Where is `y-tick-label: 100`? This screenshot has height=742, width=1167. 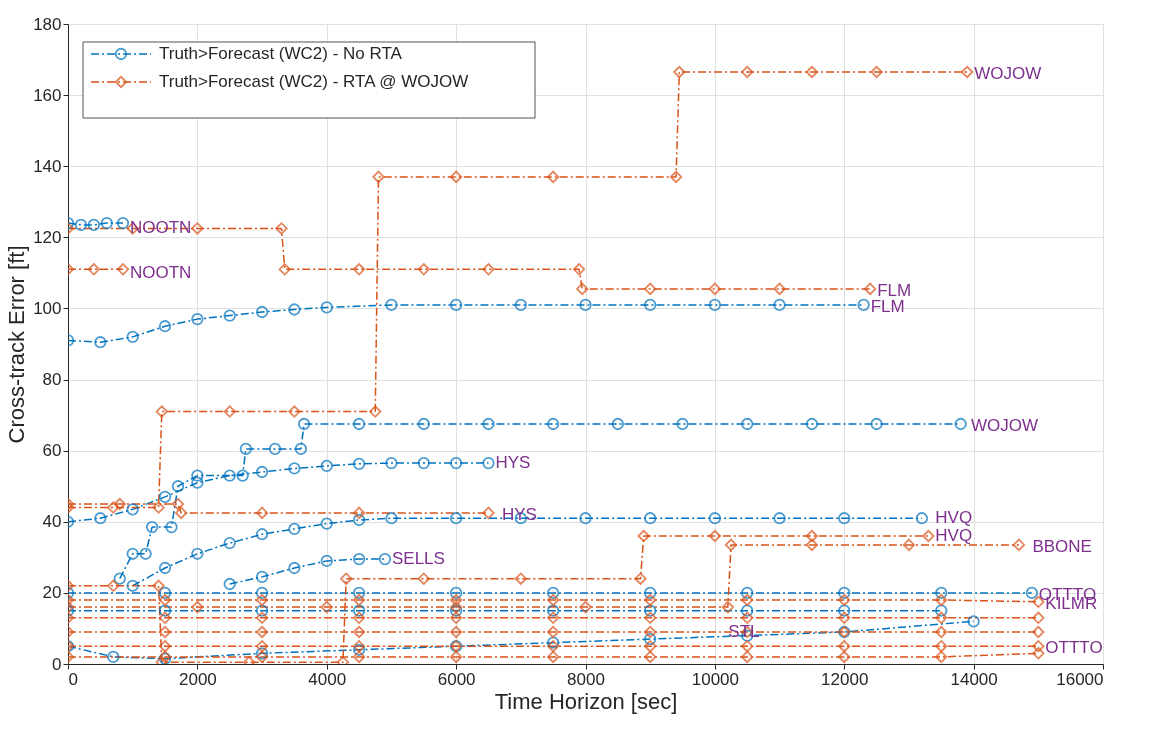 y-tick-label: 100 is located at coordinates (47, 308).